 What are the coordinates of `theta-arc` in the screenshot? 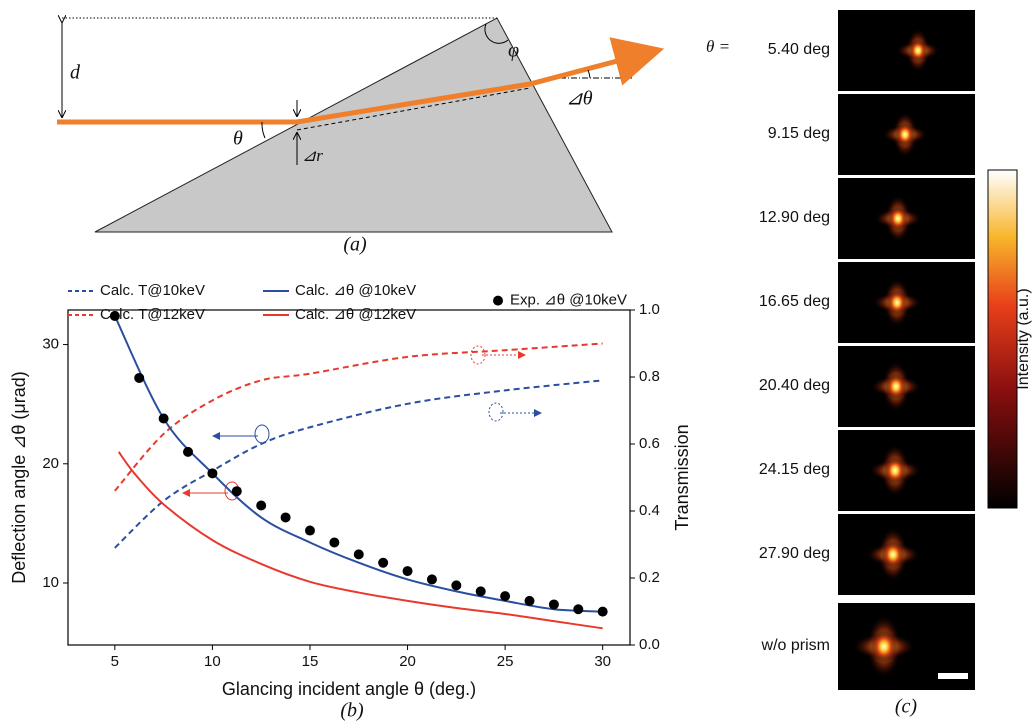 It's located at (263, 130).